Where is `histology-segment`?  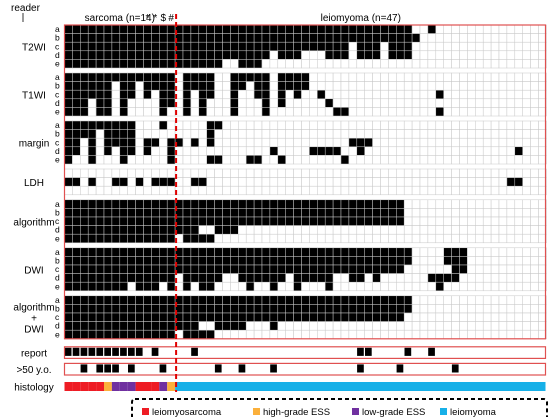 histology-segment is located at coordinates (155, 386).